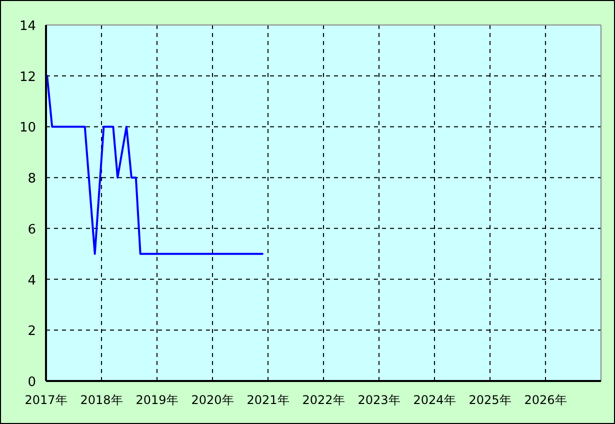 This screenshot has height=424, width=615. I want to click on x-tick-label: 2017年, so click(46, 400).